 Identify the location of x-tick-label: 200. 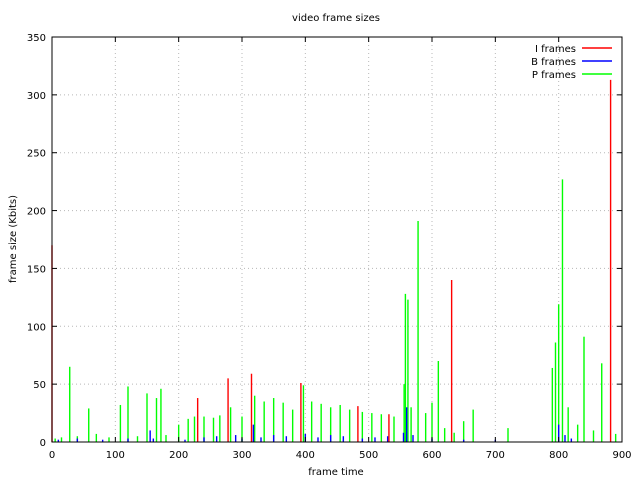
(178, 455).